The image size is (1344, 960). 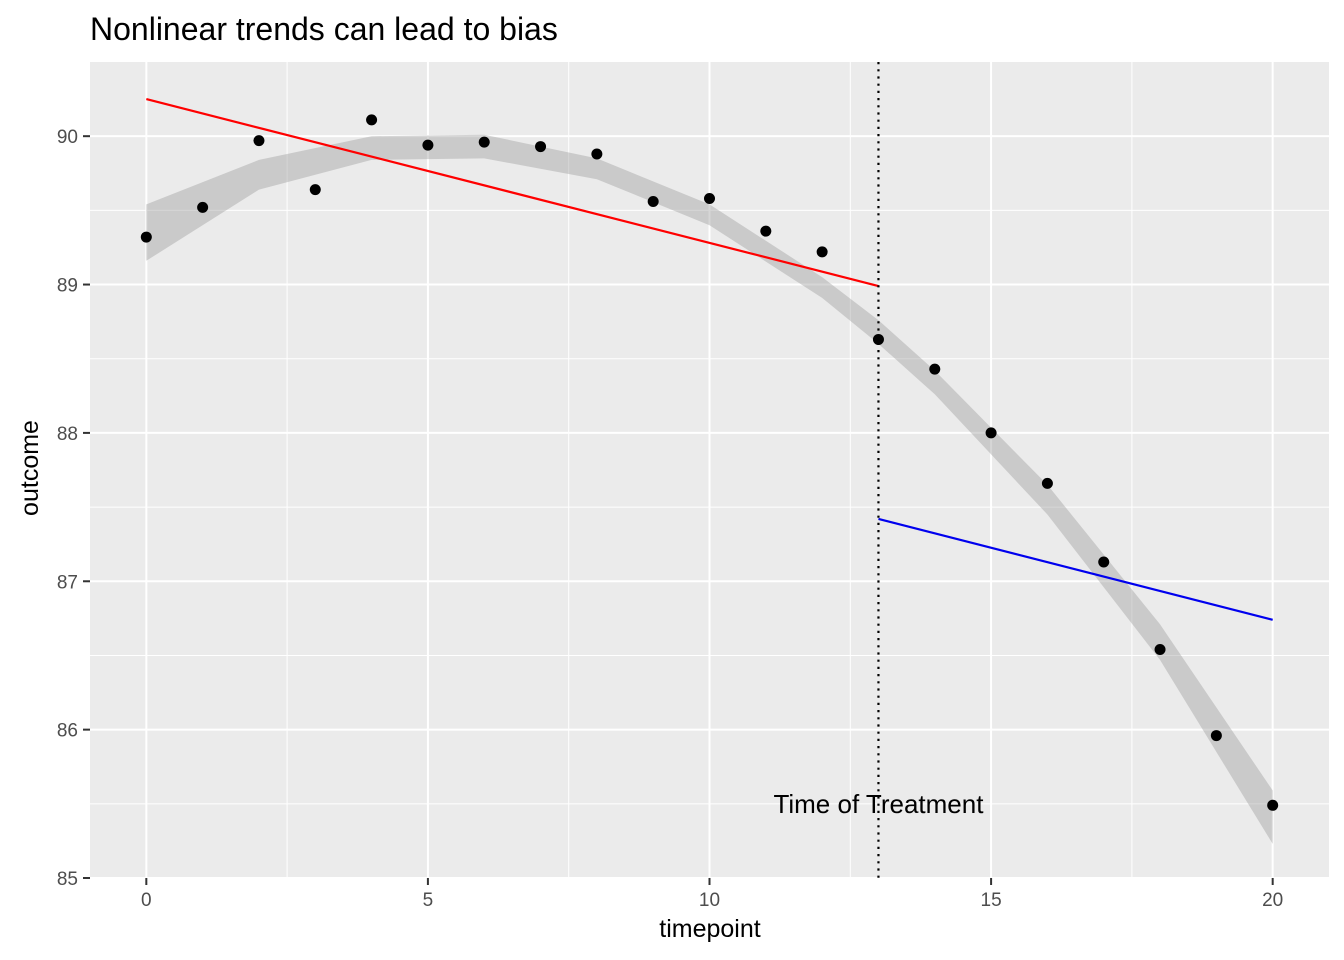 What do you see at coordinates (1075, 569) in the screenshot?
I see `trend-line-post-treatment` at bounding box center [1075, 569].